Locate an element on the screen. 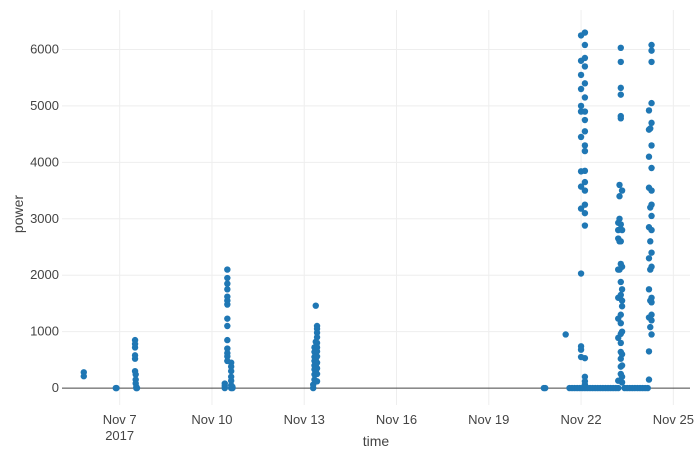 Image resolution: width=700 pixels, height=450 pixels. y-tick-label: 0 is located at coordinates (55, 387).